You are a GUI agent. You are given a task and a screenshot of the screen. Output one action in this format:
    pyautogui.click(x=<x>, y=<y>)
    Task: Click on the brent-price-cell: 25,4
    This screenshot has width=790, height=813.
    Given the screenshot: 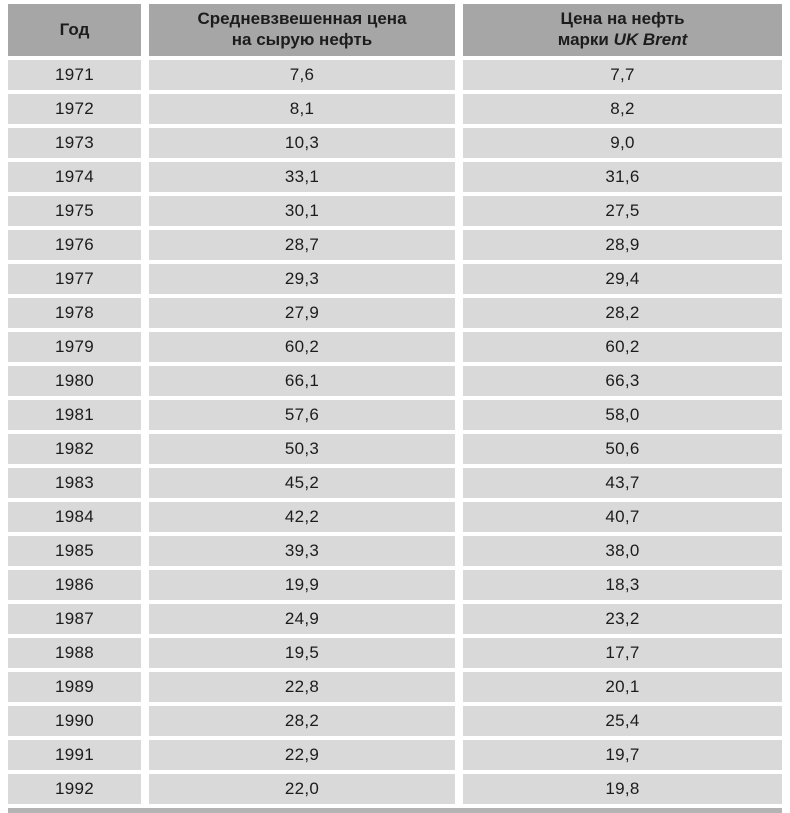 What is the action you would take?
    pyautogui.click(x=622, y=721)
    